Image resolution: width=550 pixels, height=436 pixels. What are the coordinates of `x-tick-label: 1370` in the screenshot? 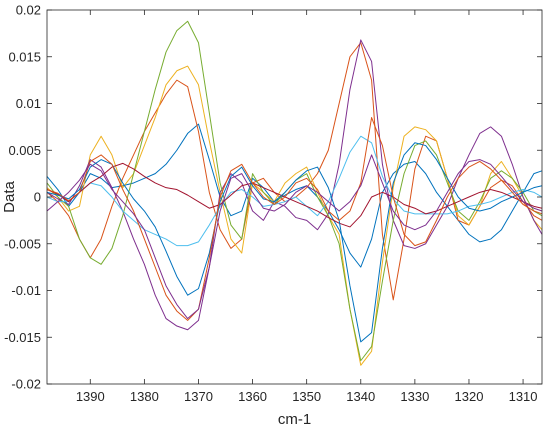 It's located at (198, 396).